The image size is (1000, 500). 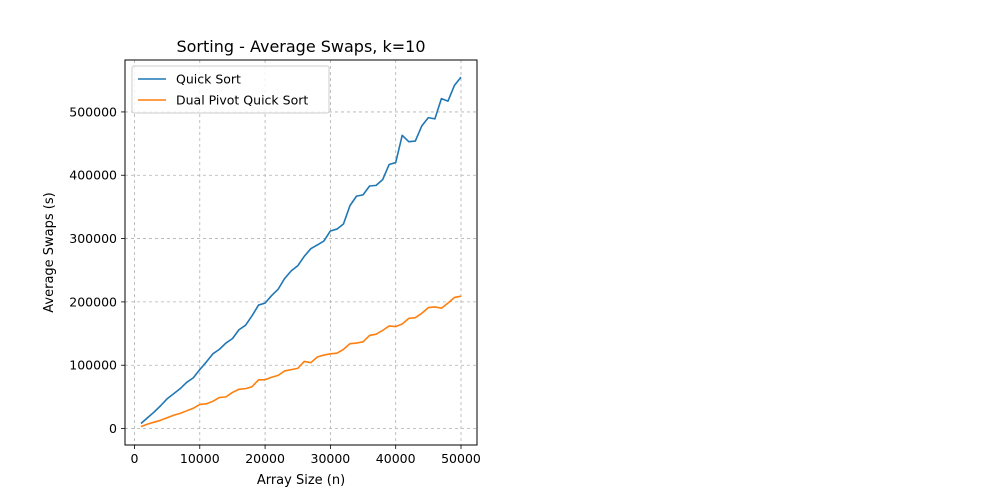 I want to click on legend-label-dual-pivot-quick-sort: Dual Pivot Quick Sort, so click(x=242, y=100).